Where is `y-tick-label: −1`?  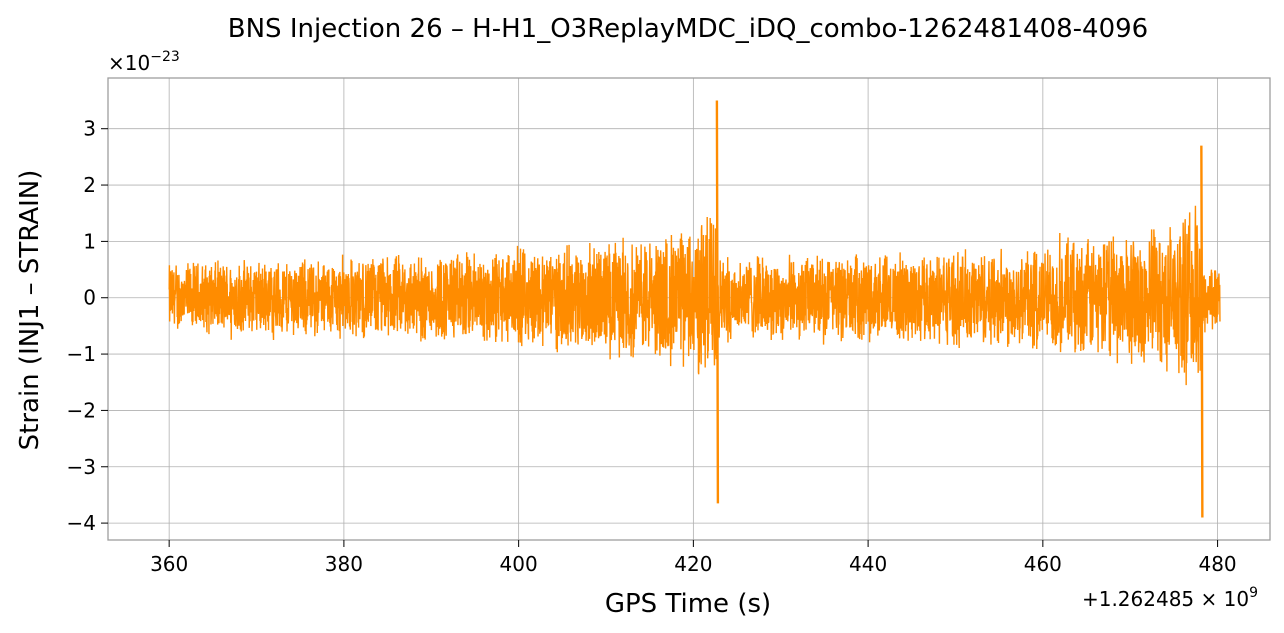 y-tick-label: −1 is located at coordinates (81, 354).